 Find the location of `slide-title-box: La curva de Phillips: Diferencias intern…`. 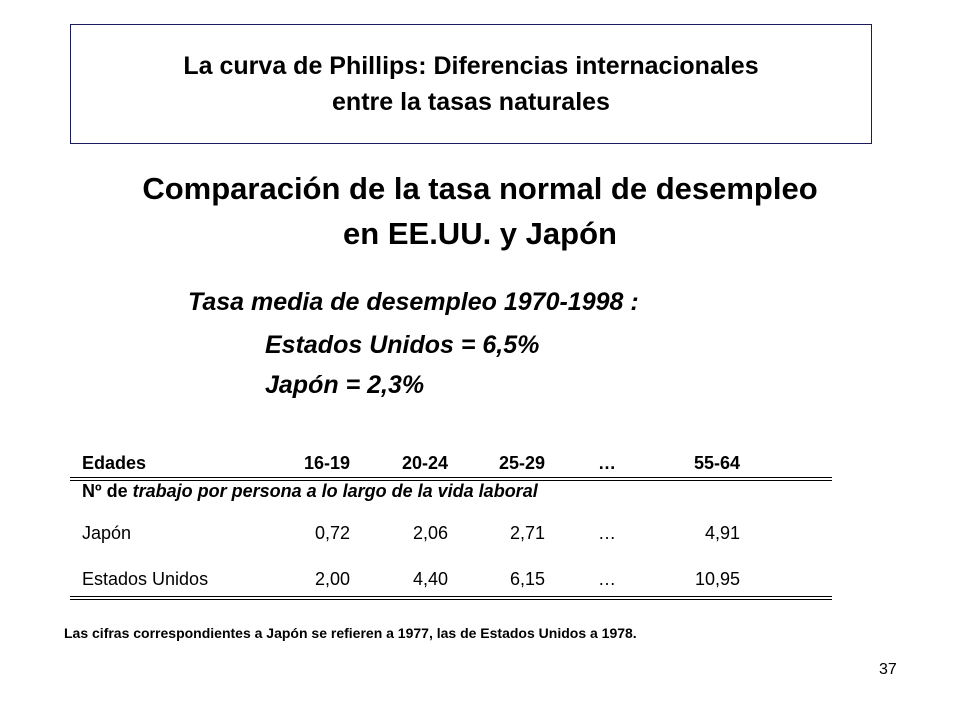

slide-title-box: La curva de Phillips: Diferencias intern… is located at coordinates (471, 84).